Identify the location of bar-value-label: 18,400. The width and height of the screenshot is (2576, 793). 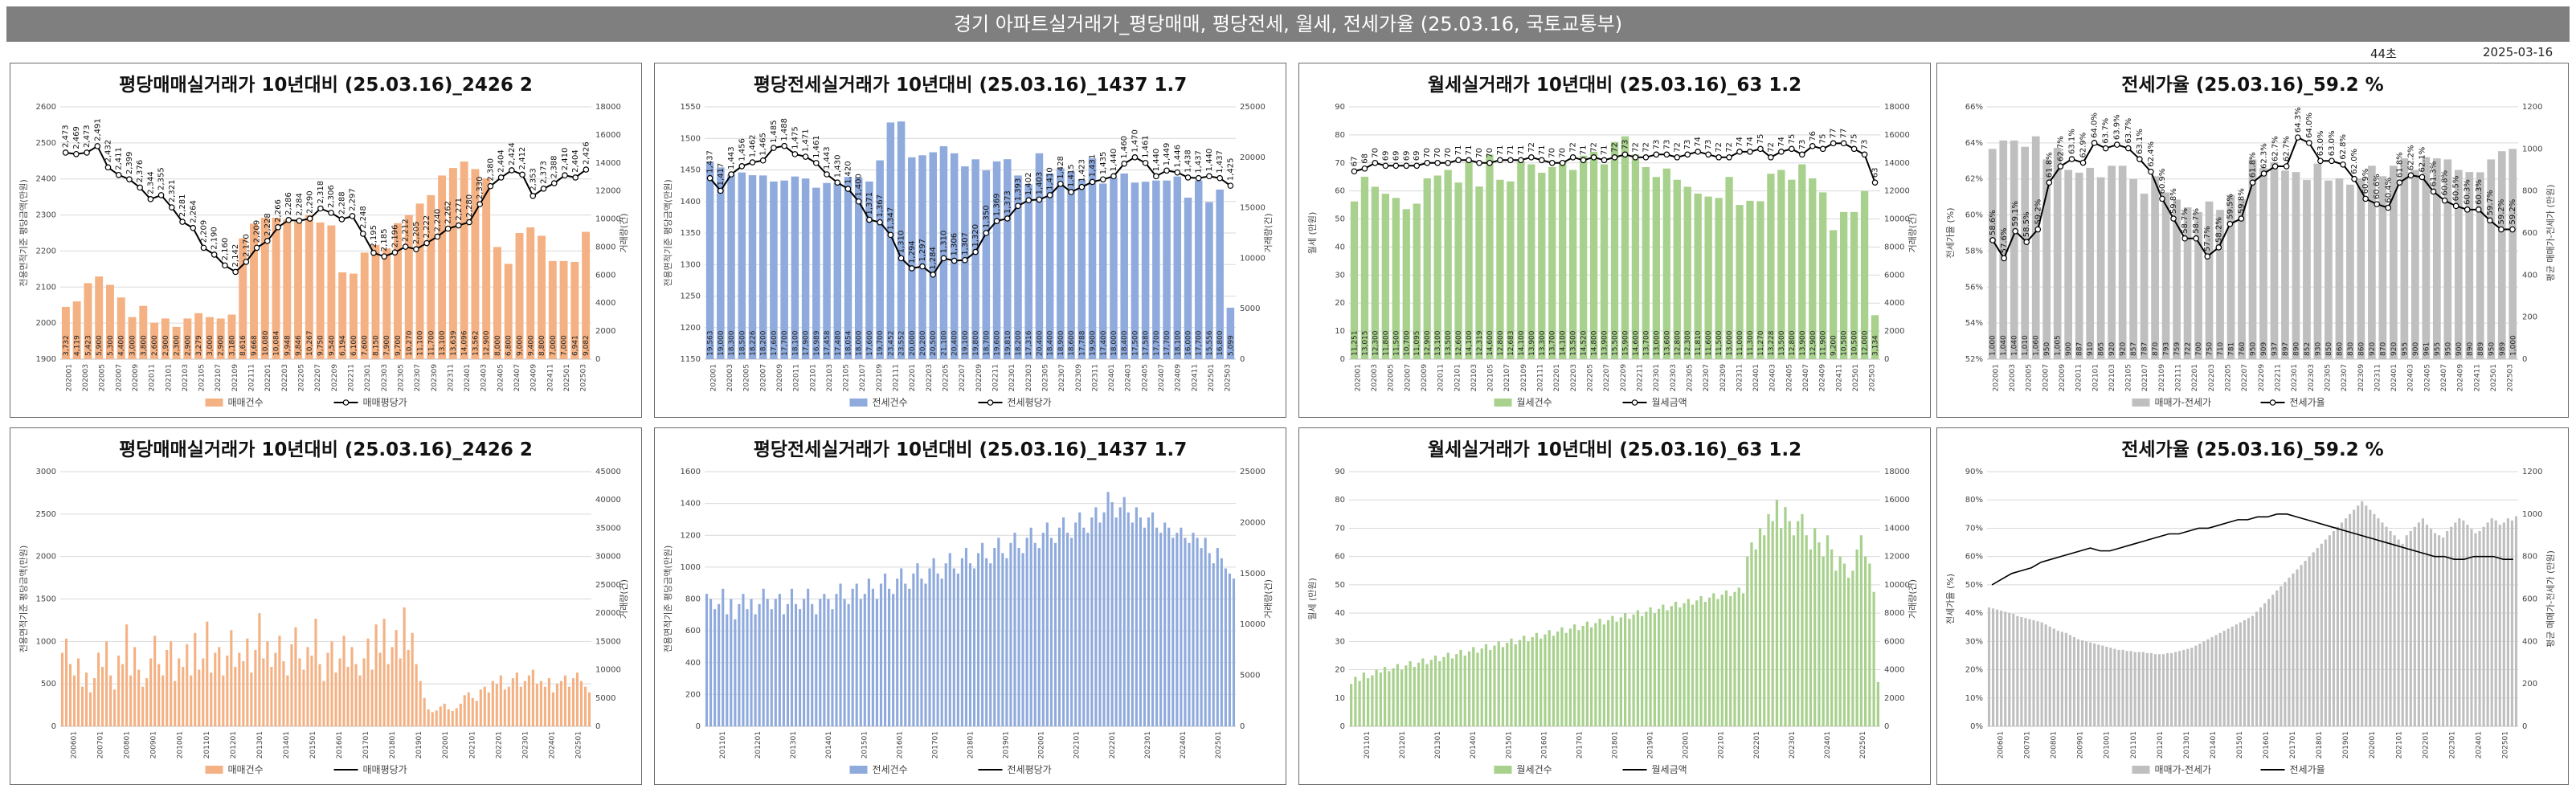
(1051, 343).